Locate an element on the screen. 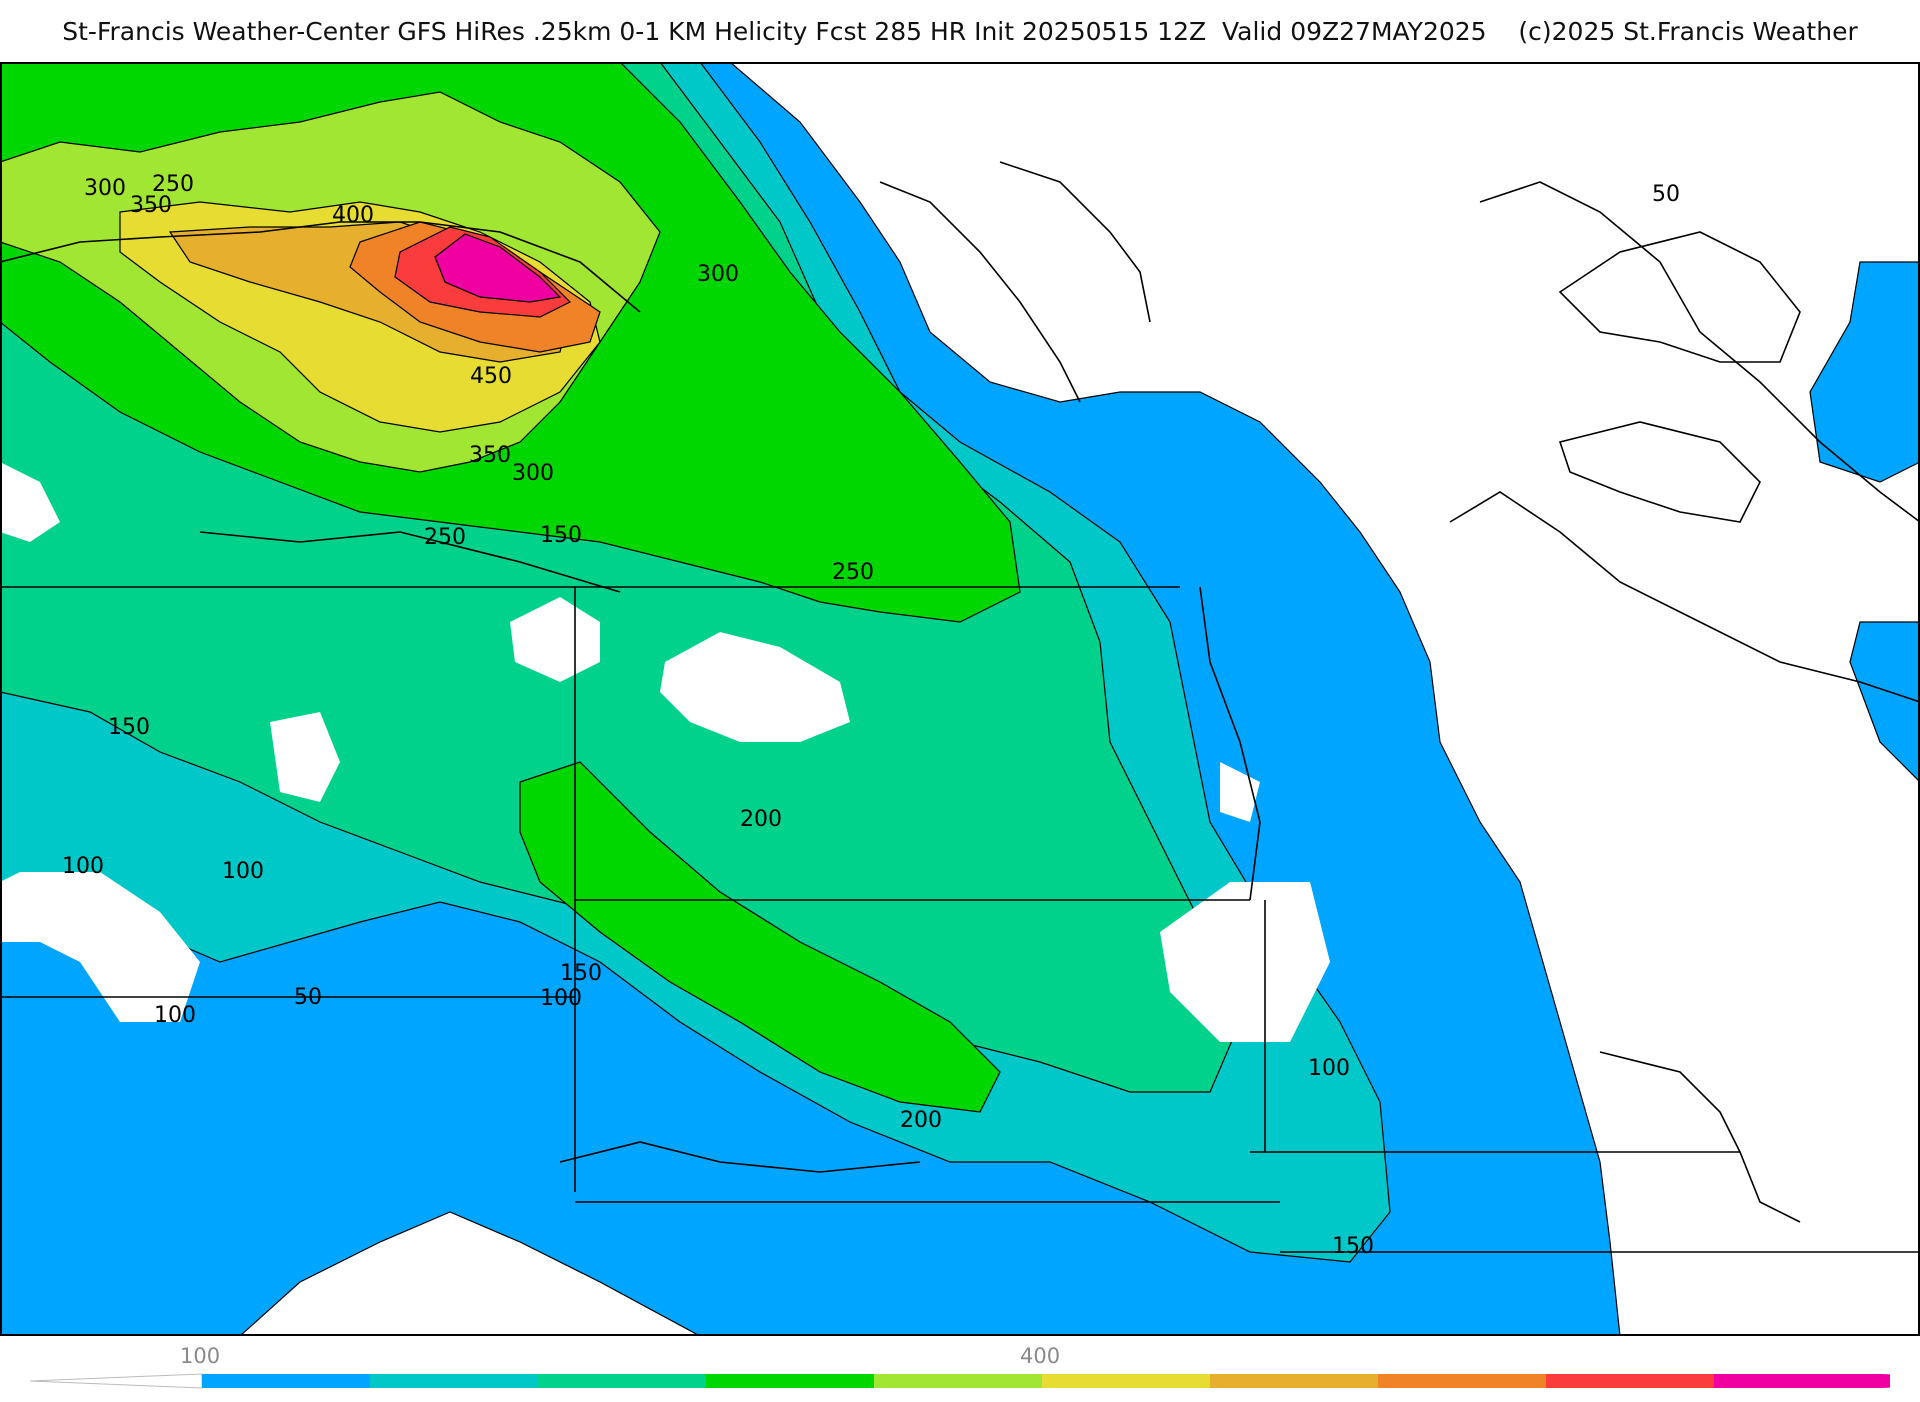  legend-cells is located at coordinates (1046, 1381).